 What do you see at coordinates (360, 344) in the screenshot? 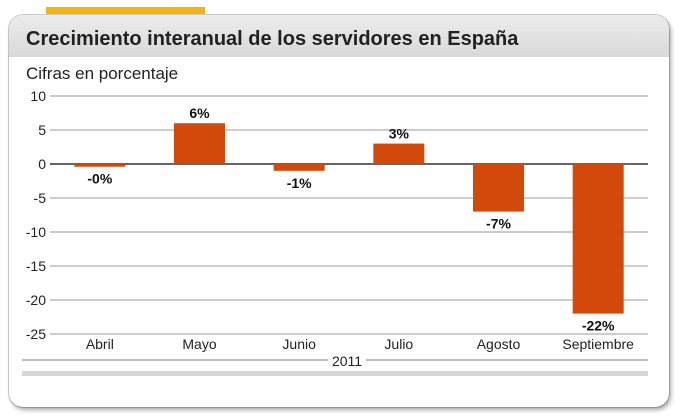
I see `x-tick-labels: Abril Mayo Junio Julio Agosto Septiembre` at bounding box center [360, 344].